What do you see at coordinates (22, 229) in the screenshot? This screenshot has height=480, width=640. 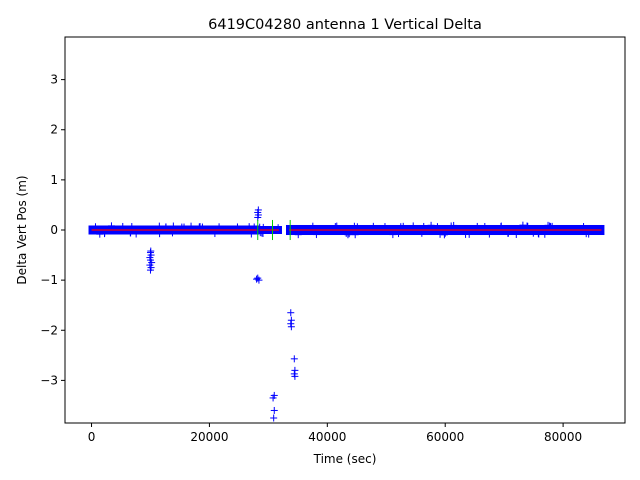 I see `y-axis-label: Delta Vert Pos (m)` at bounding box center [22, 229].